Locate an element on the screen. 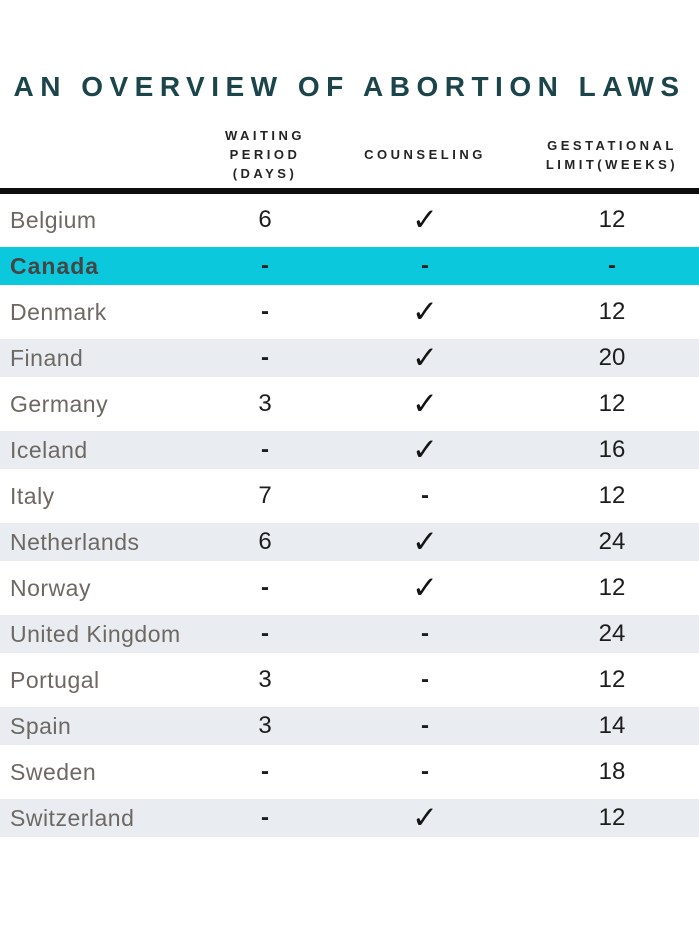 This screenshot has height=932, width=699. country-cell: Belgium is located at coordinates (53, 219).